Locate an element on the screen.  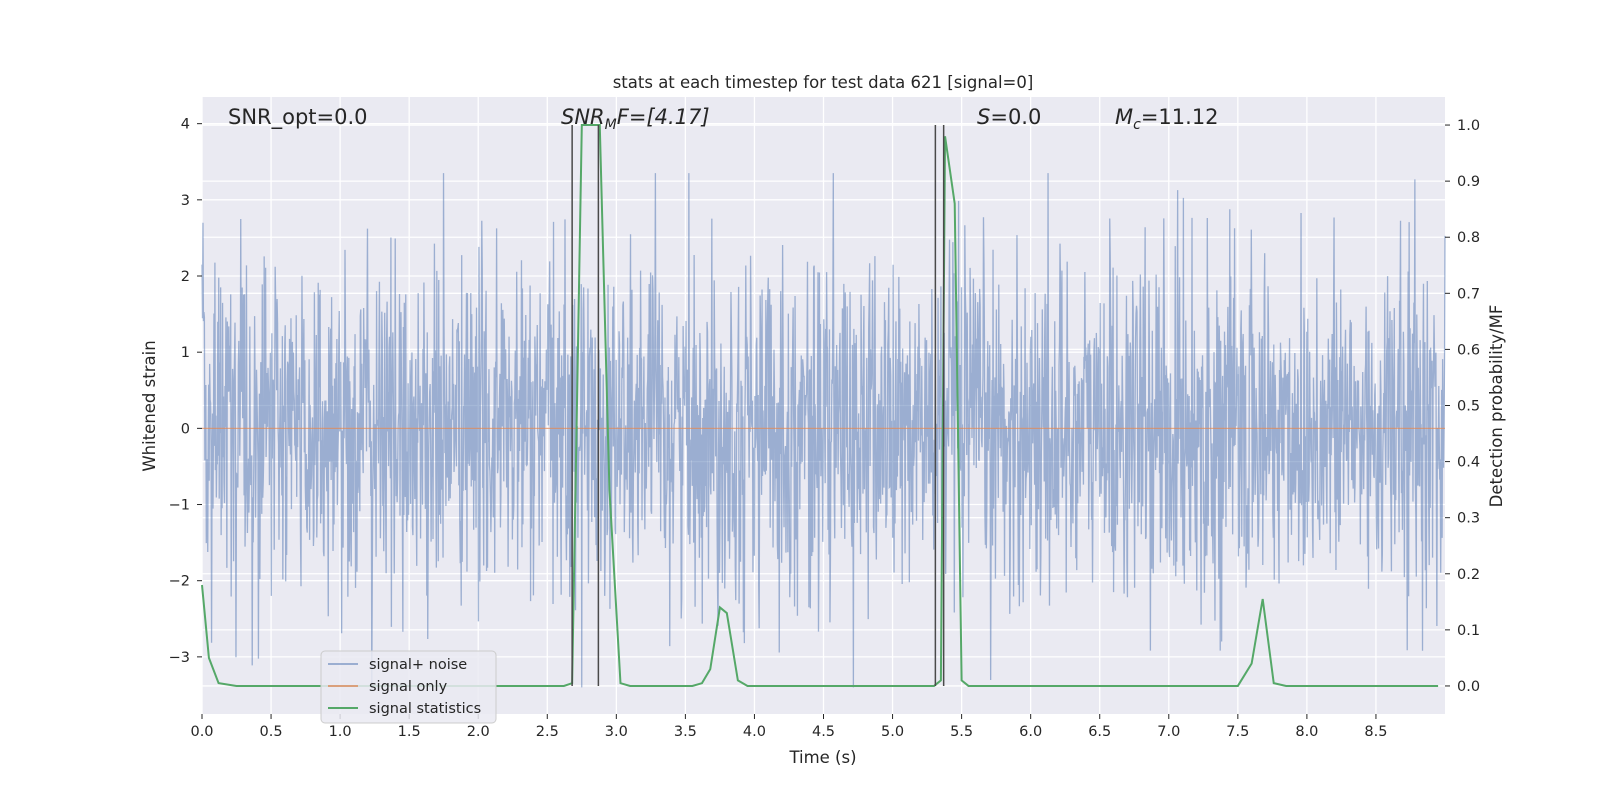
x-tick-label: 4.5 is located at coordinates (823, 732).